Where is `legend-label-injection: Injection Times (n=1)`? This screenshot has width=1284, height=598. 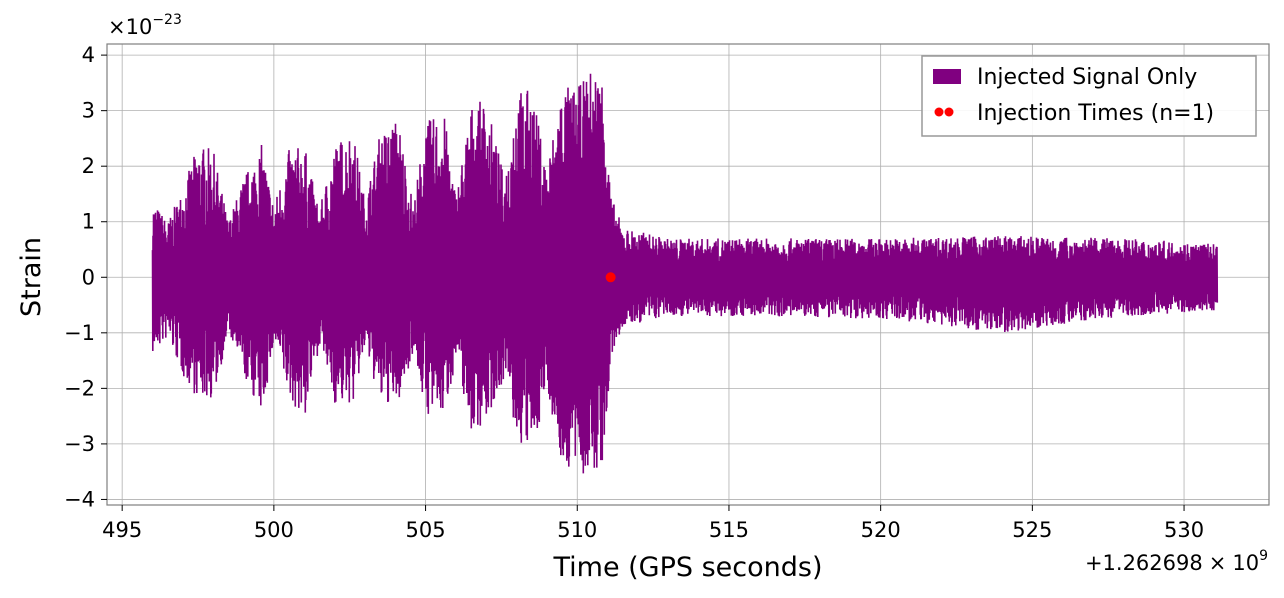
legend-label-injection: Injection Times (n=1) is located at coordinates (1095, 113).